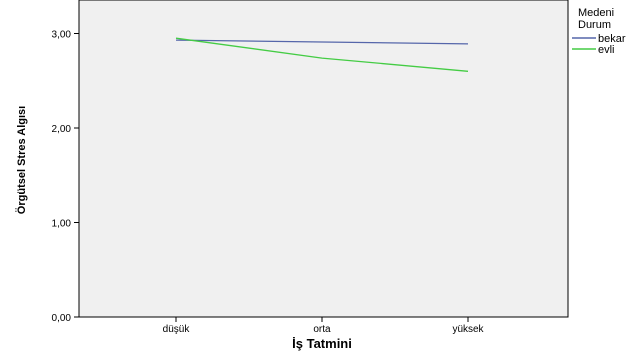 Image resolution: width=627 pixels, height=358 pixels. Describe the element at coordinates (322, 329) in the screenshot. I see `x-tick-label: orta` at that location.